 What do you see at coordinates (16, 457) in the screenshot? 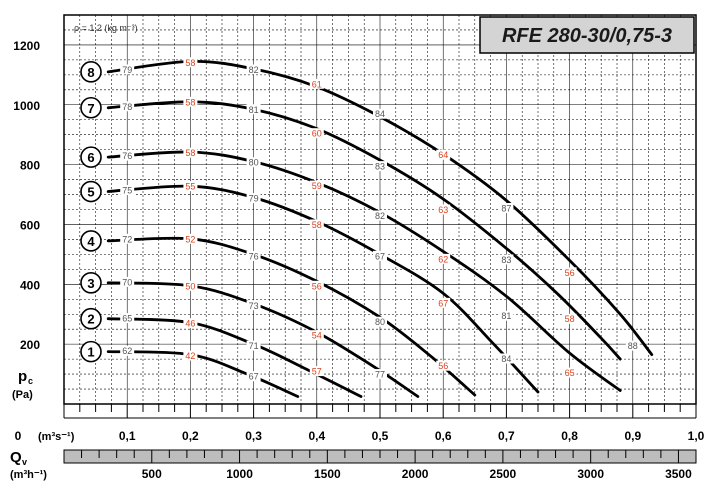
I see `x-axis-title: Q` at bounding box center [16, 457].